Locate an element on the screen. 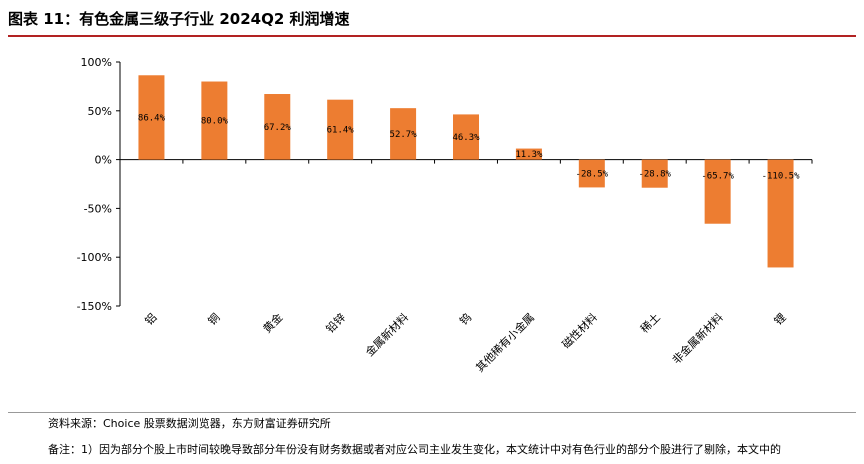 Image resolution: width=864 pixels, height=464 pixels. category-label: 其他稀有小金属 is located at coordinates (505, 342).